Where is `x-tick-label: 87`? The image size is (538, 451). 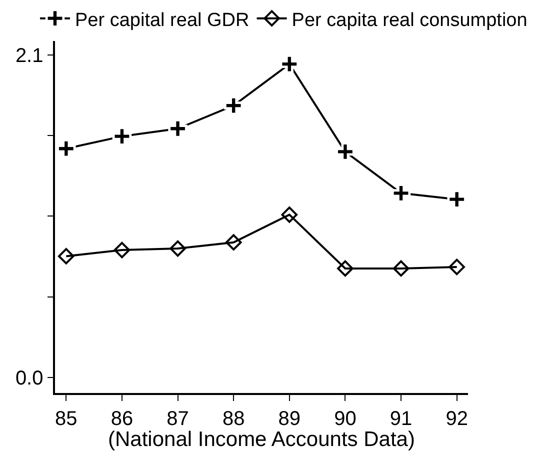
x-tick-label: 87 is located at coordinates (177, 419).